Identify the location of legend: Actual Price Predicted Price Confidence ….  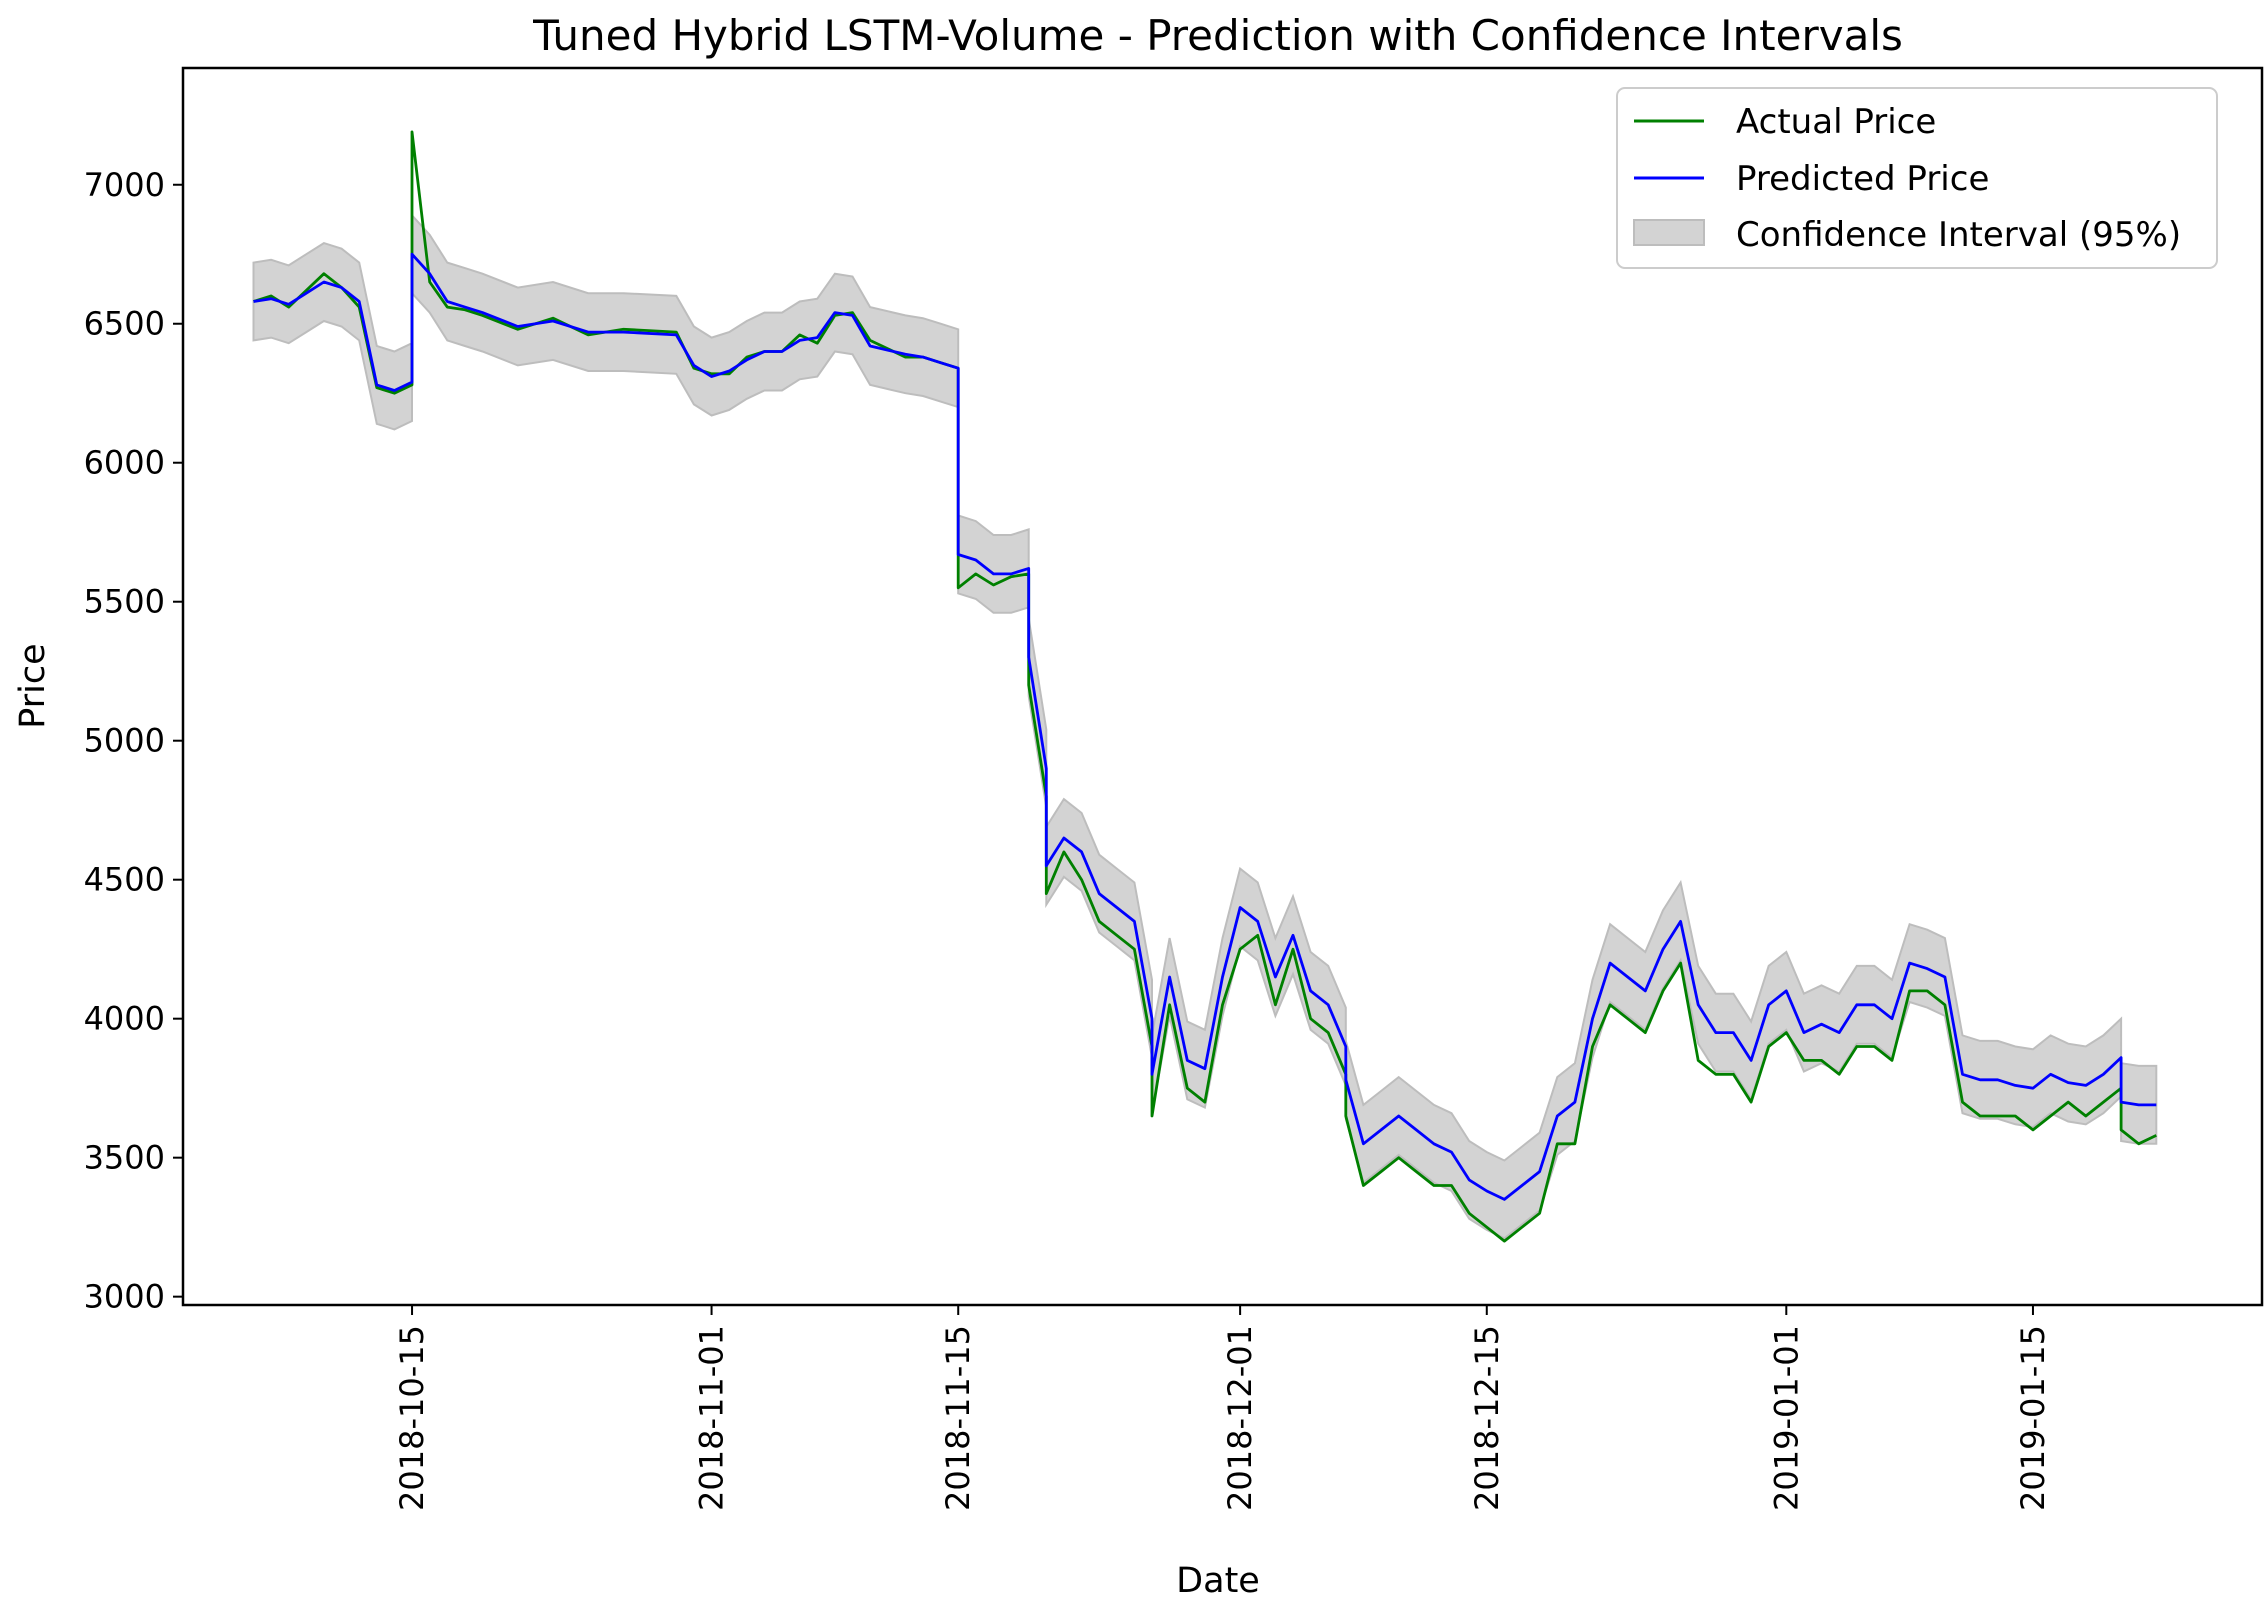
(1917, 178).